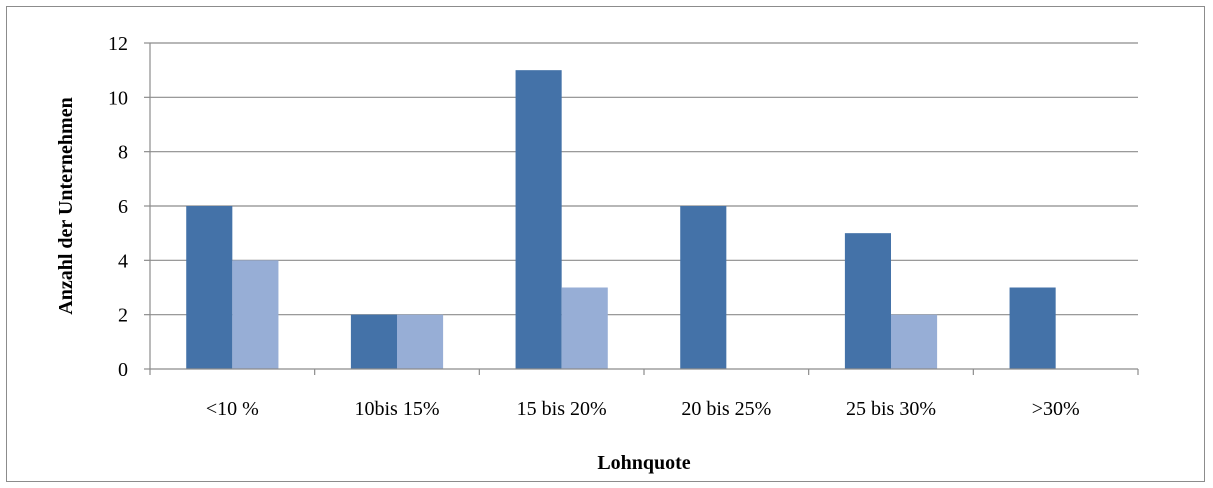 This screenshot has width=1213, height=488. What do you see at coordinates (562, 409) in the screenshot?
I see `x-tick-label: 15 bis 20%` at bounding box center [562, 409].